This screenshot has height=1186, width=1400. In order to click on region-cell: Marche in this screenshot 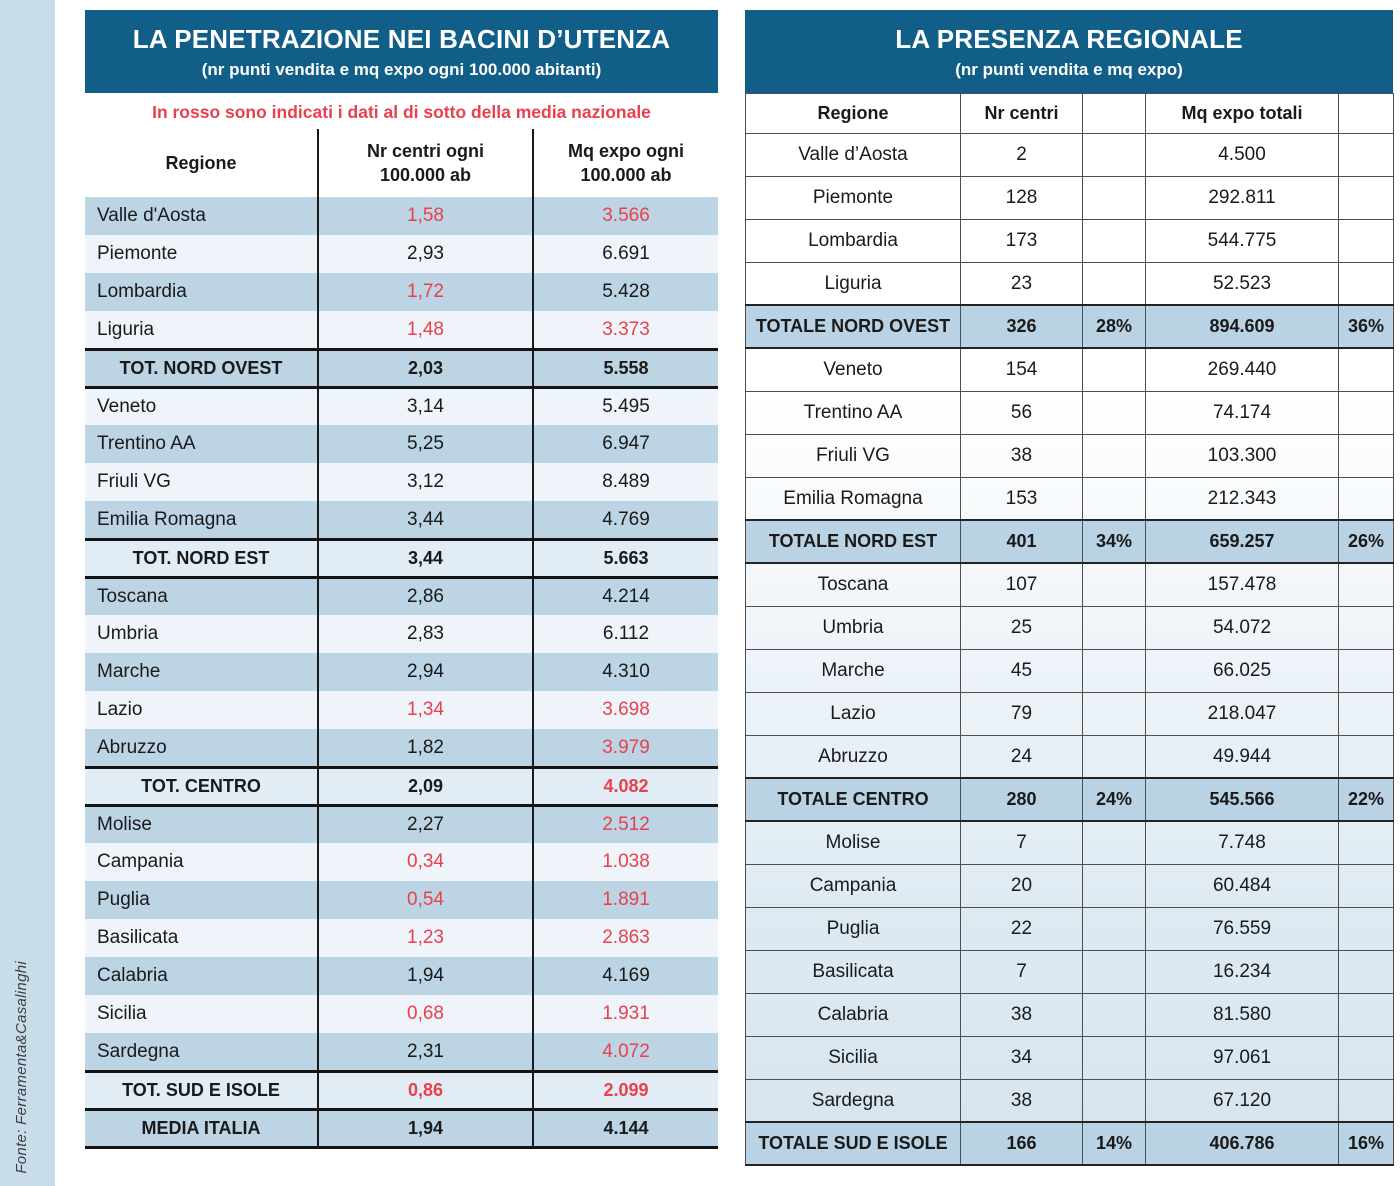, I will do `click(129, 672)`.